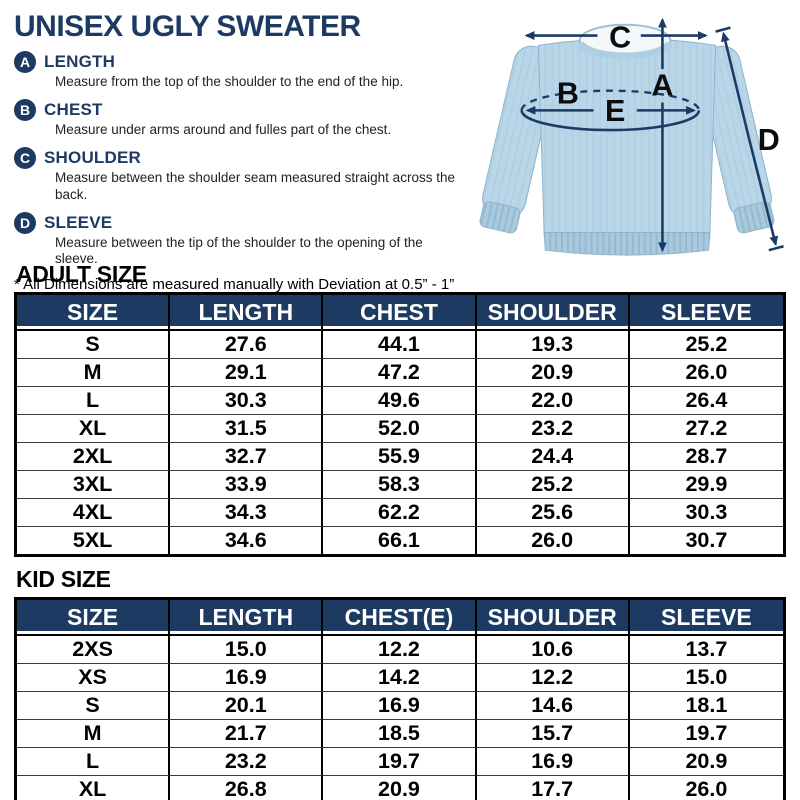  I want to click on table-row: 2XL 32.7 55.9 24.4 28.7, so click(400, 457).